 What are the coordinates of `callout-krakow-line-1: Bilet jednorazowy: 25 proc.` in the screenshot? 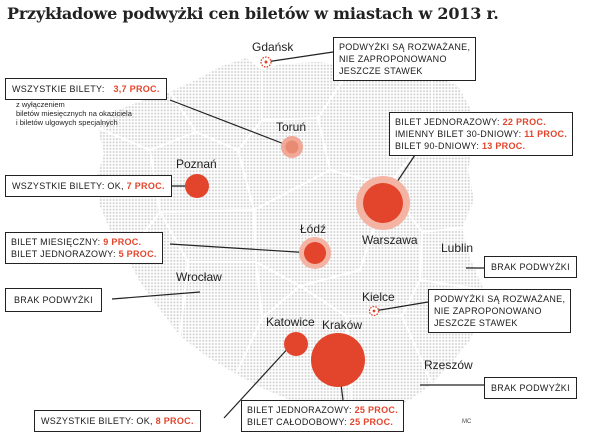 It's located at (322, 410).